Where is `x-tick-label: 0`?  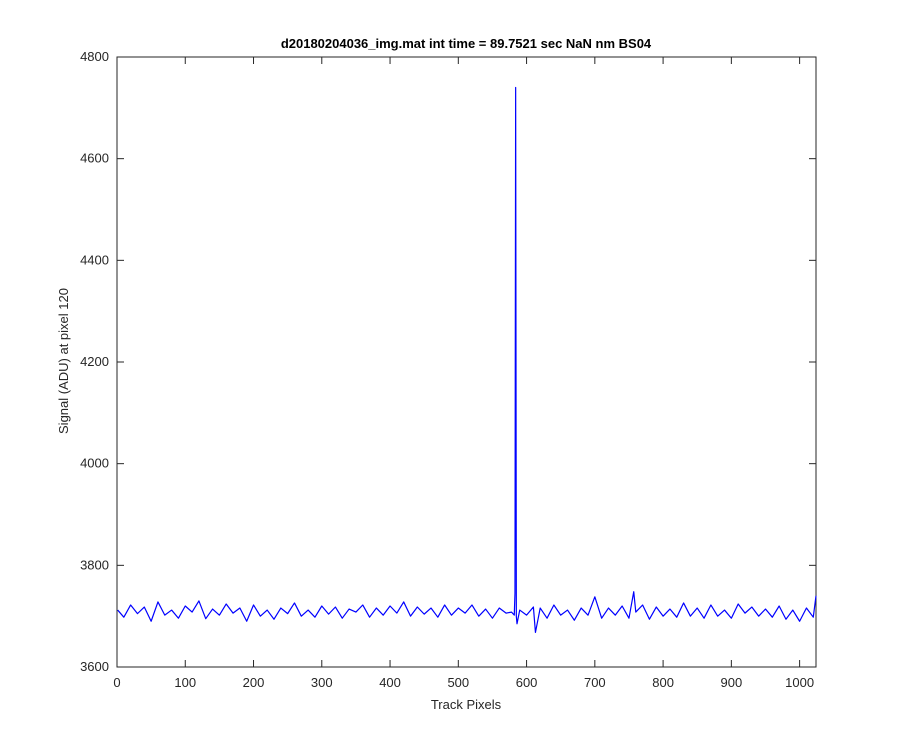 x-tick-label: 0 is located at coordinates (116, 682).